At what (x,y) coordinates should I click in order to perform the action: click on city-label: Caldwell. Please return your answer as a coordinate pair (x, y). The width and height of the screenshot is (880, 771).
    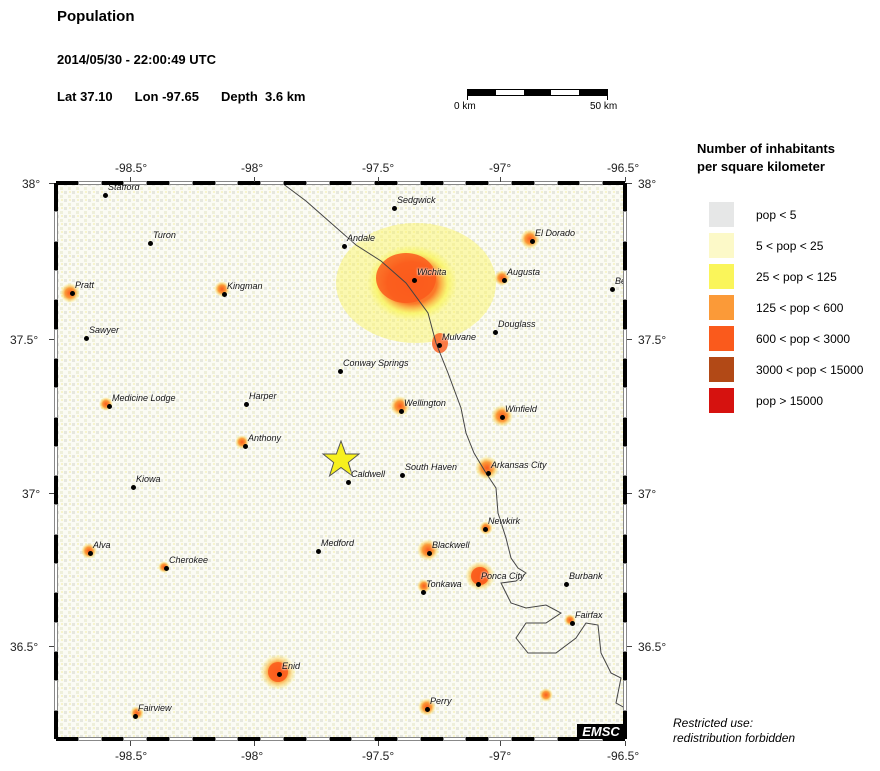
    Looking at the image, I should click on (368, 474).